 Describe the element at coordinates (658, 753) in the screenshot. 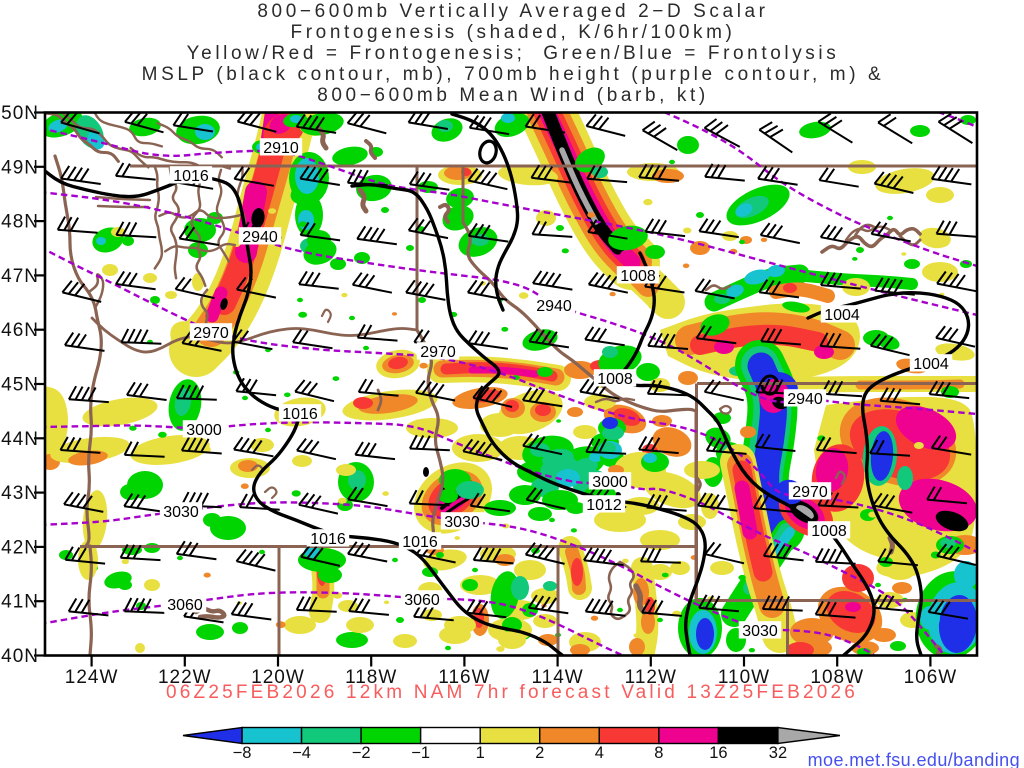

I see `svg-text: 8` at that location.